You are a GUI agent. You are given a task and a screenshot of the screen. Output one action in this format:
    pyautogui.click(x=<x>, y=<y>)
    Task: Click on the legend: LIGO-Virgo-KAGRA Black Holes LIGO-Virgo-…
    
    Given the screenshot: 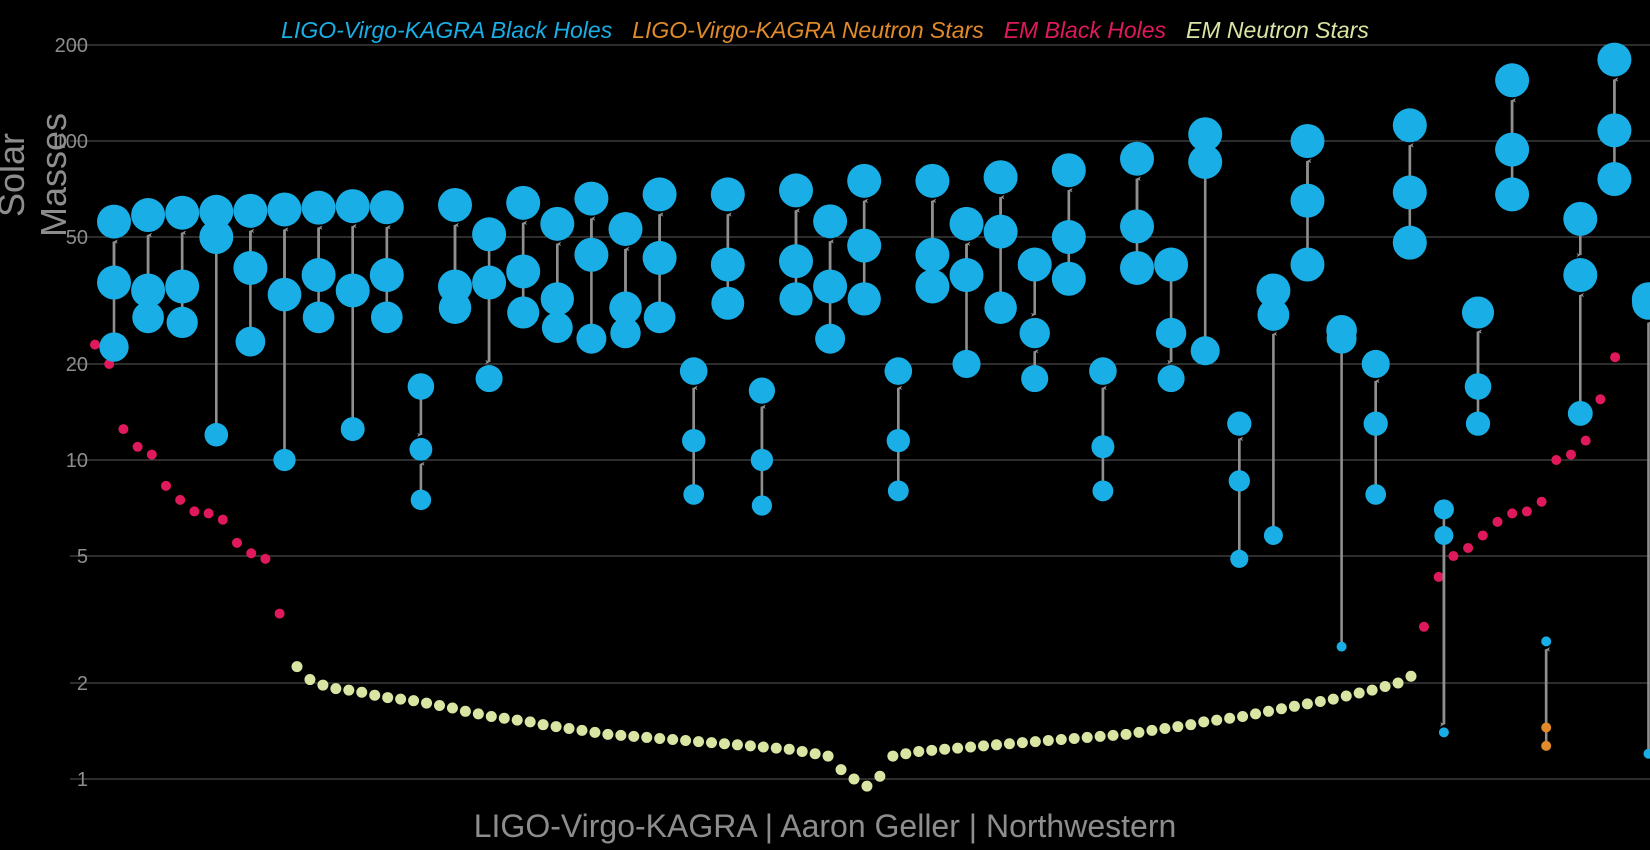 What is the action you would take?
    pyautogui.click(x=825, y=30)
    